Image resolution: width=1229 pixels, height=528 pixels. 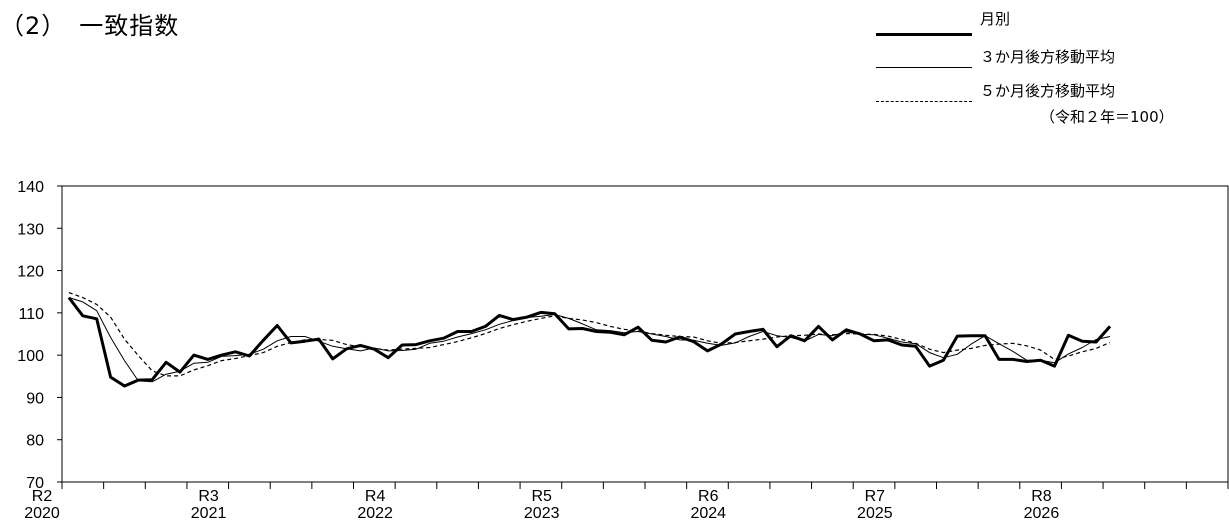 What do you see at coordinates (209, 513) in the screenshot?
I see `x-tick-label-year: 2021` at bounding box center [209, 513].